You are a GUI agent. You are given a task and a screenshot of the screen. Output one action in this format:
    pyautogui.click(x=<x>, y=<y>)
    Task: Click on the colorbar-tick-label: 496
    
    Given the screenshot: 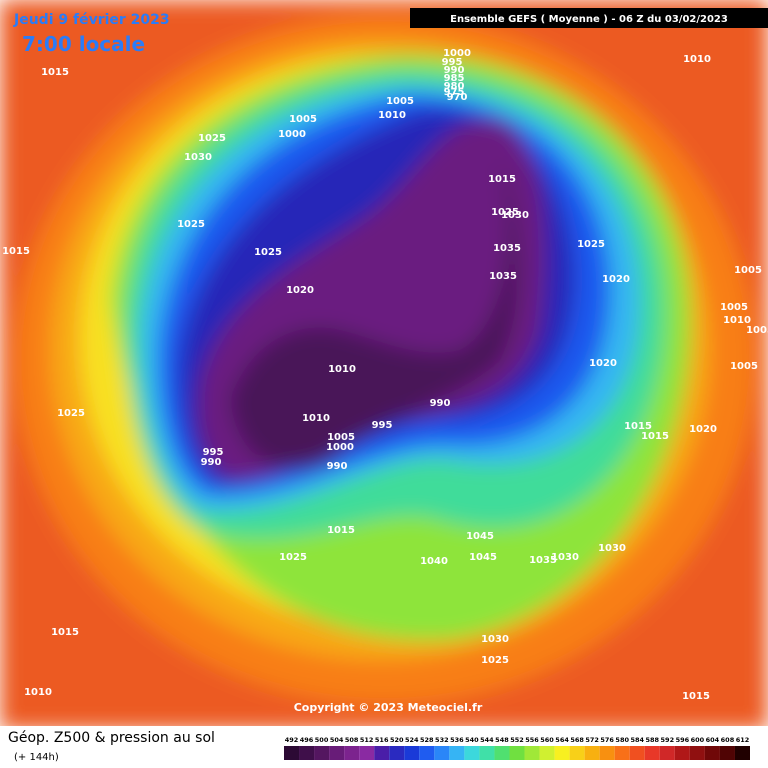 What is the action you would take?
    pyautogui.click(x=307, y=740)
    